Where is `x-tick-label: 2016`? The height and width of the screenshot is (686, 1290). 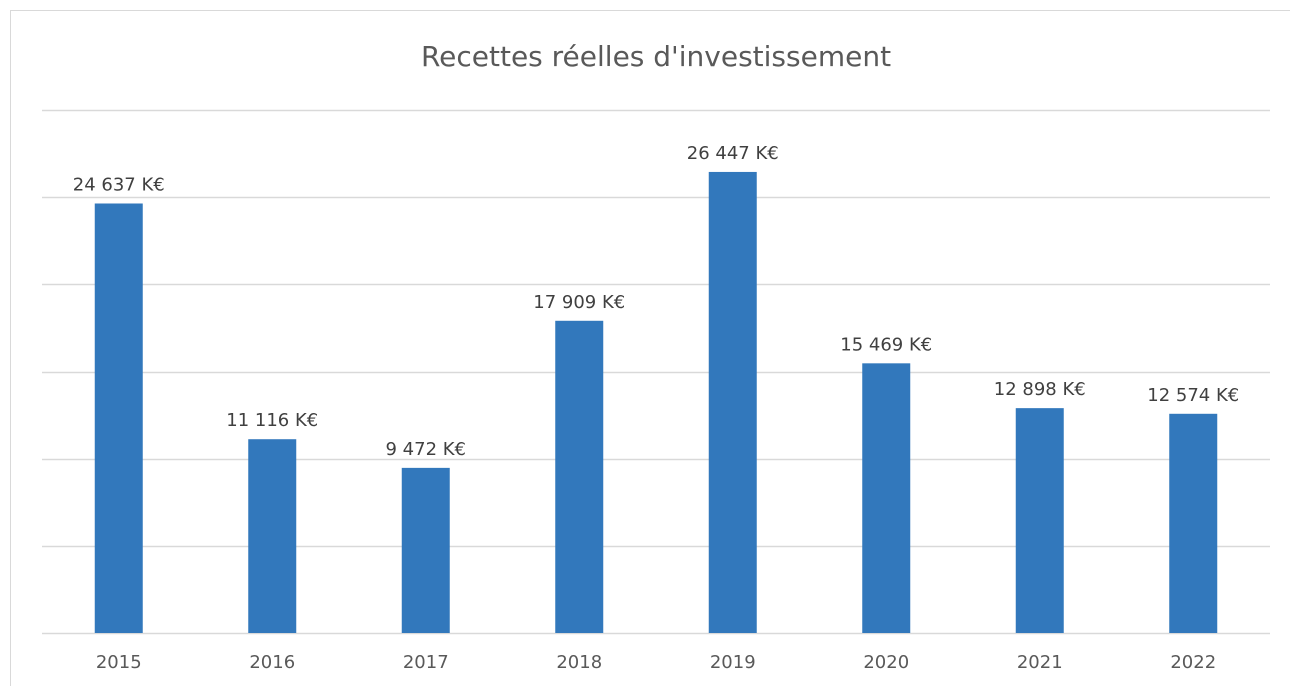
x-tick-label: 2016 is located at coordinates (272, 662).